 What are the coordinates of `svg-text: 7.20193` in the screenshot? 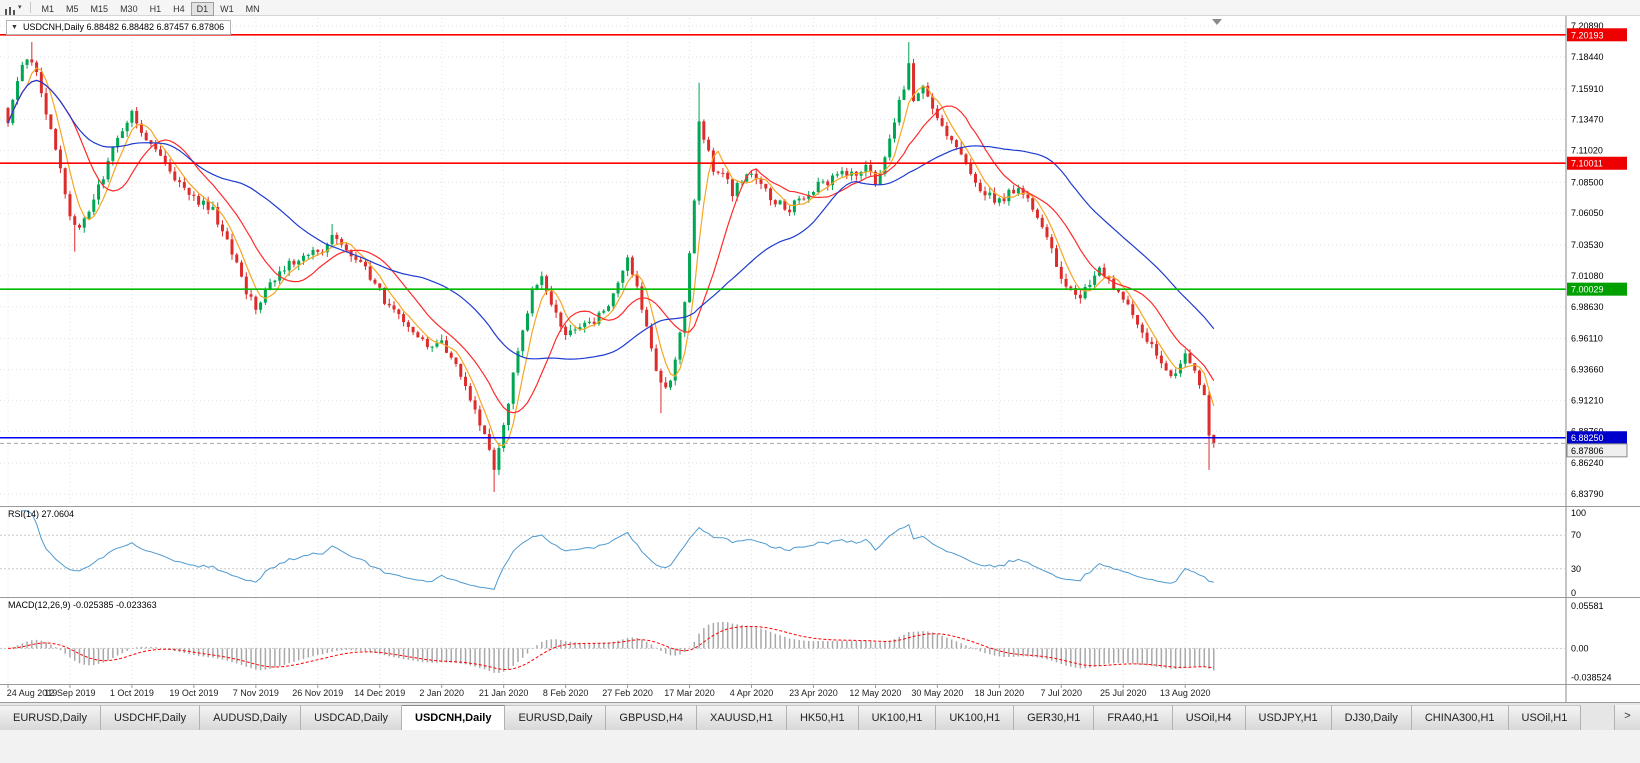 It's located at (1587, 35).